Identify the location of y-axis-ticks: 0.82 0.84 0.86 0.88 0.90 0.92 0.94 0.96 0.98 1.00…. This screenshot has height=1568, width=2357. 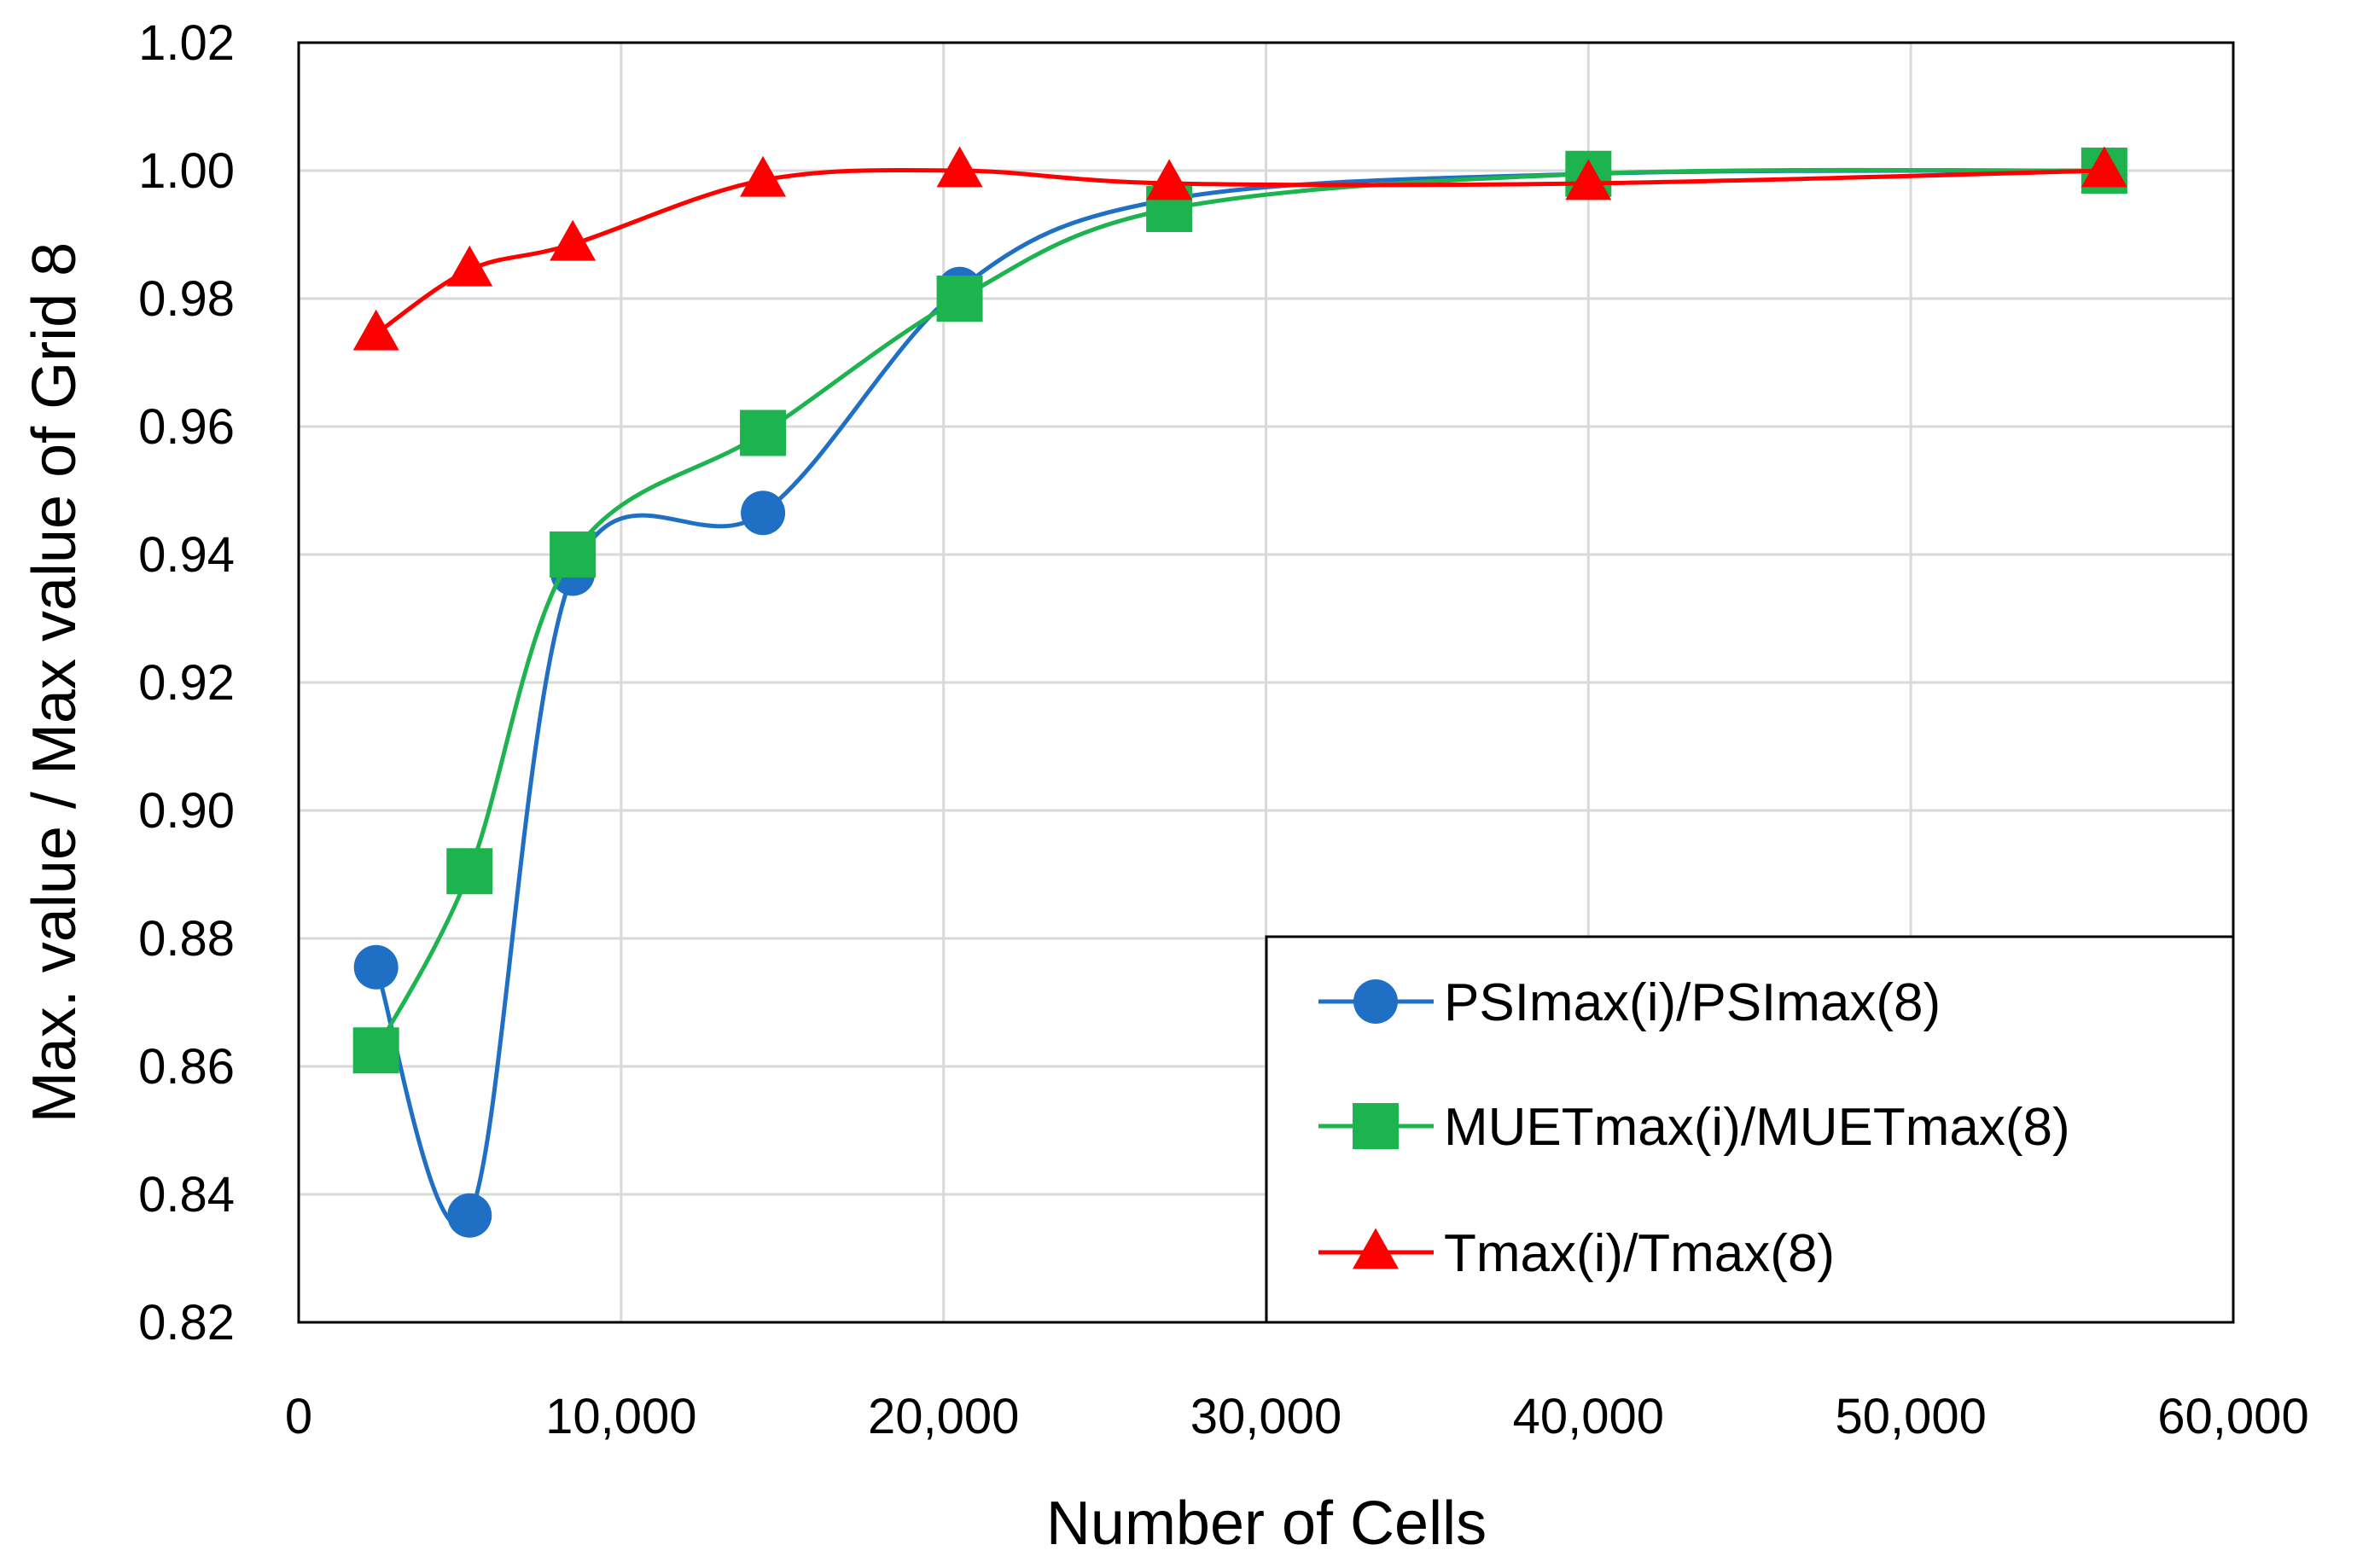
(186, 682).